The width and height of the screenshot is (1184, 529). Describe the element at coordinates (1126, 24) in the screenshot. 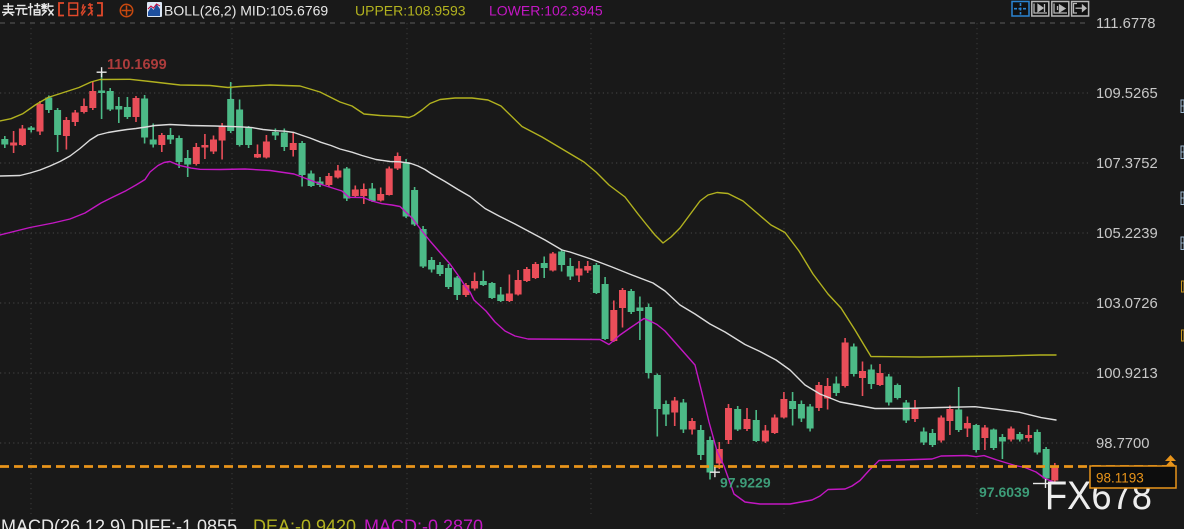

I see `svg-text: 111.6778` at that location.